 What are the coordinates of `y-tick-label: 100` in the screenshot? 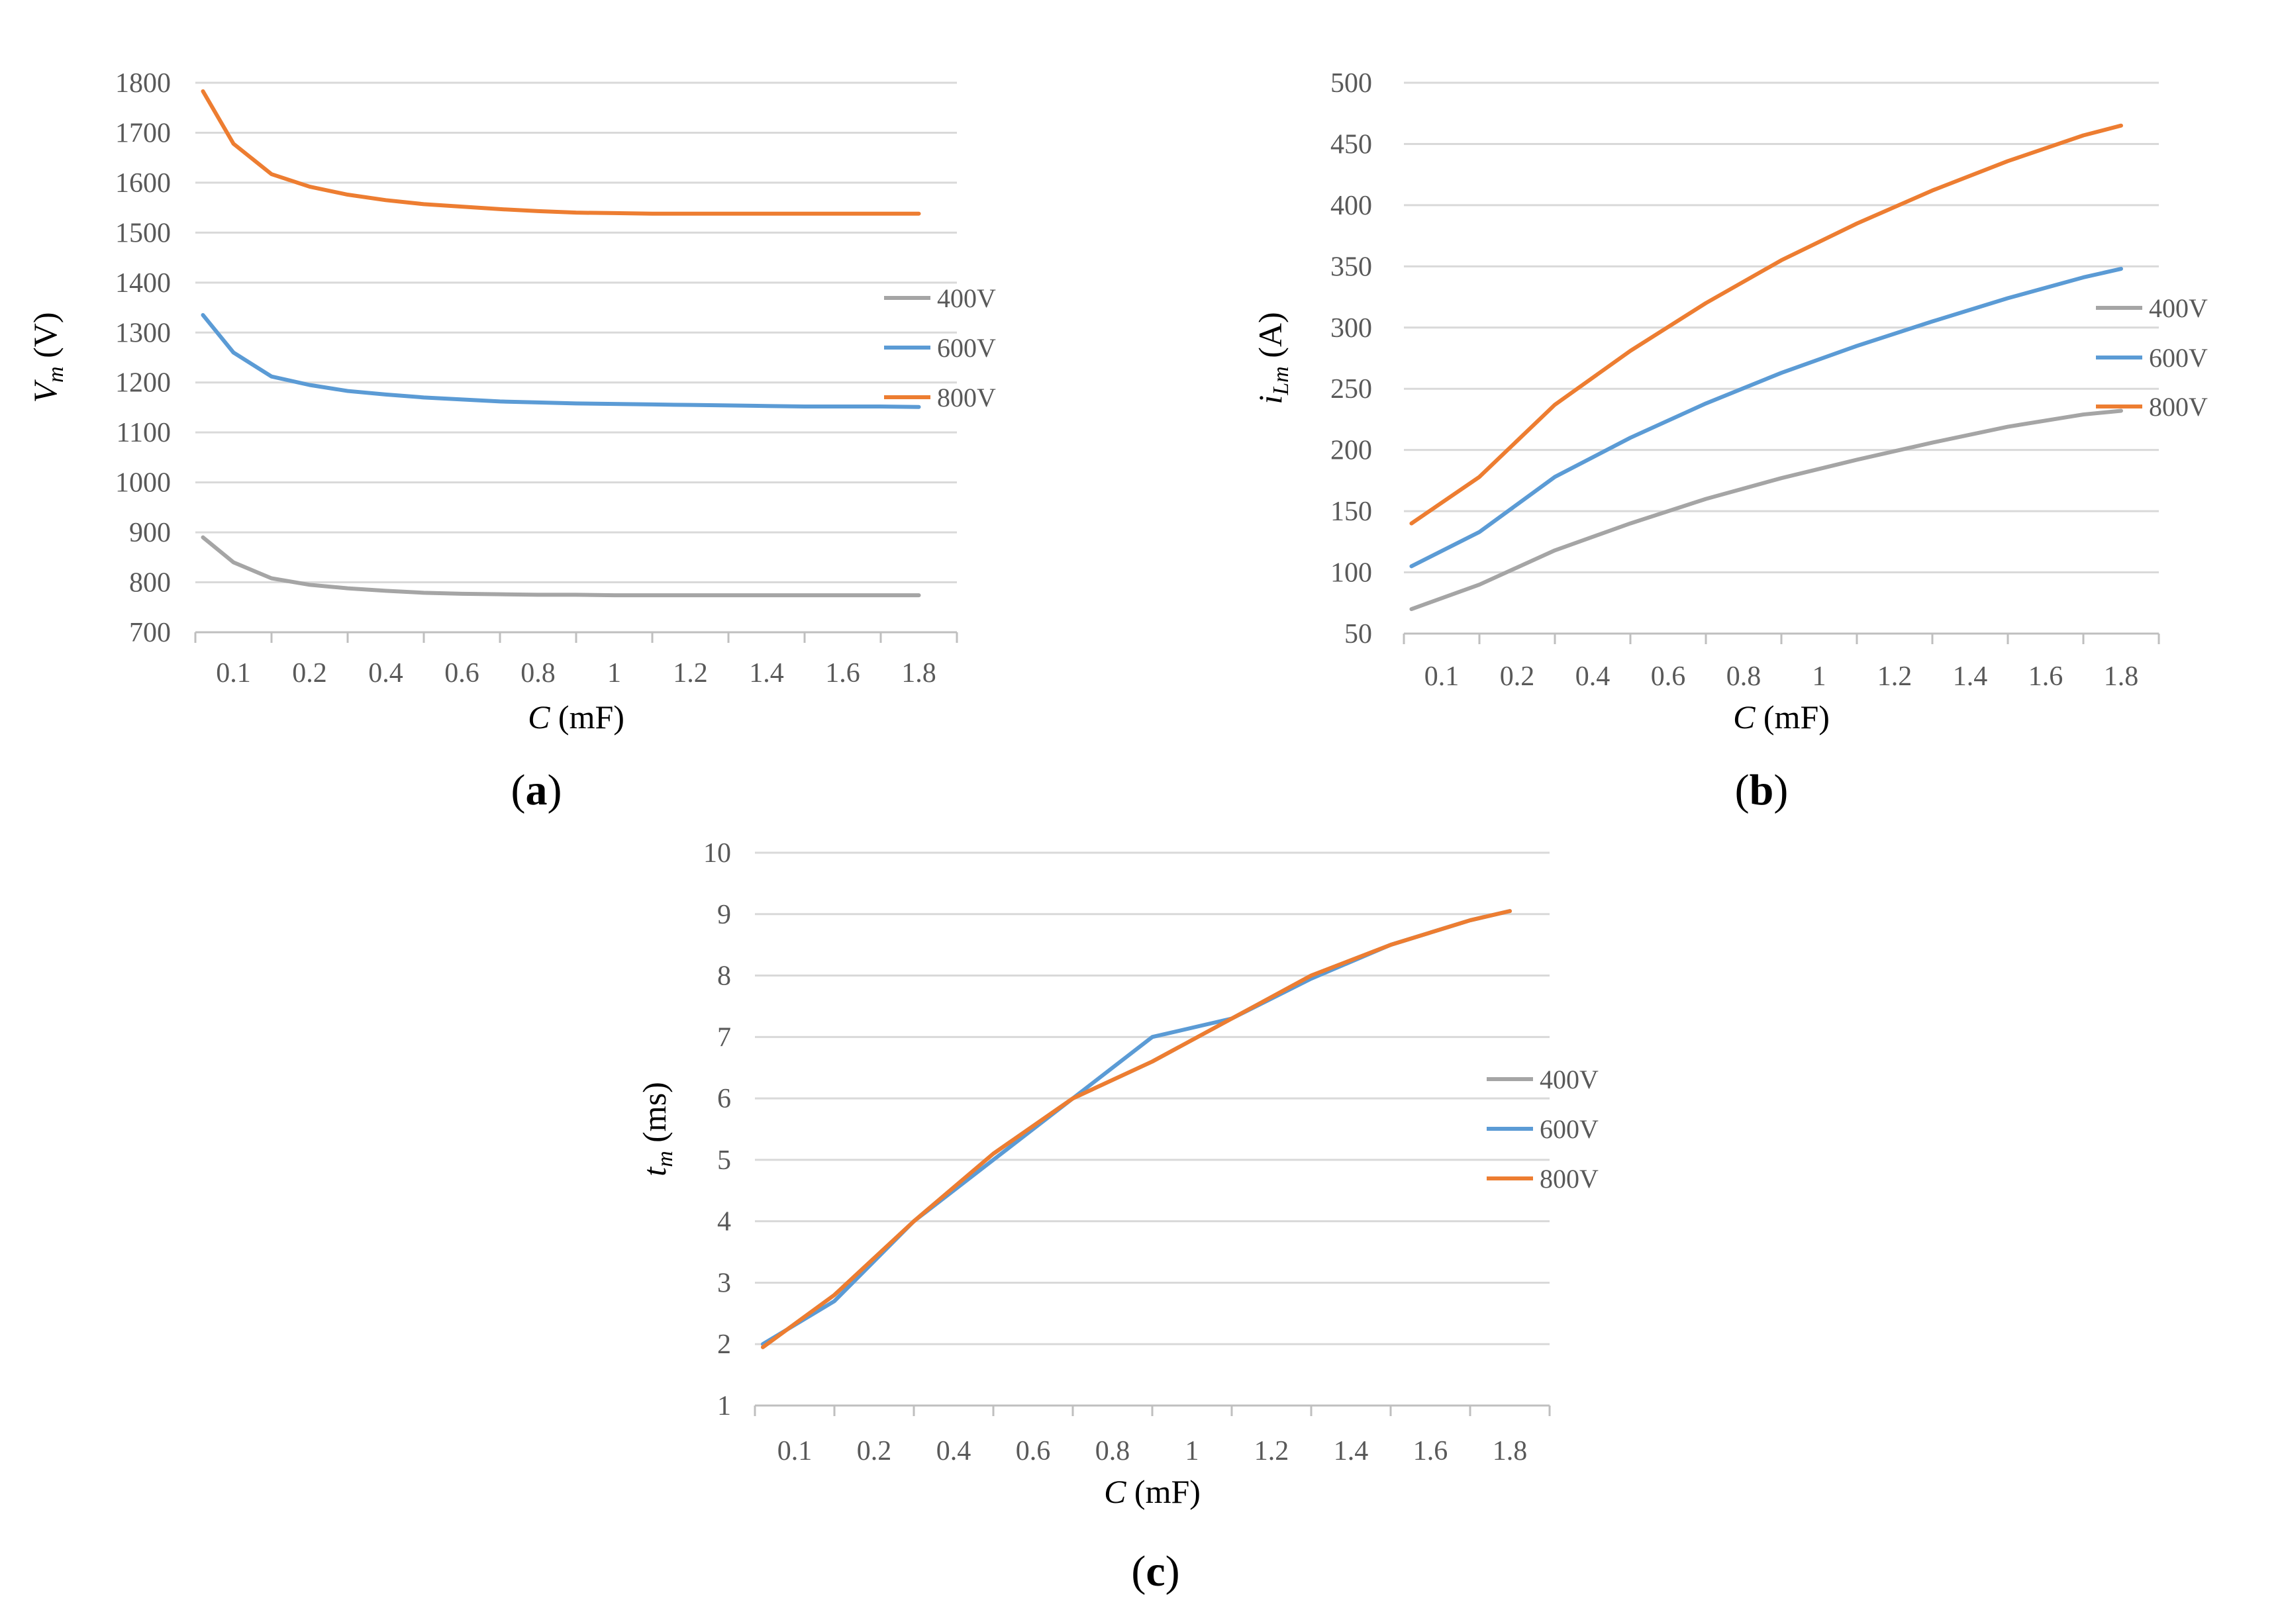 It's located at (1351, 573).